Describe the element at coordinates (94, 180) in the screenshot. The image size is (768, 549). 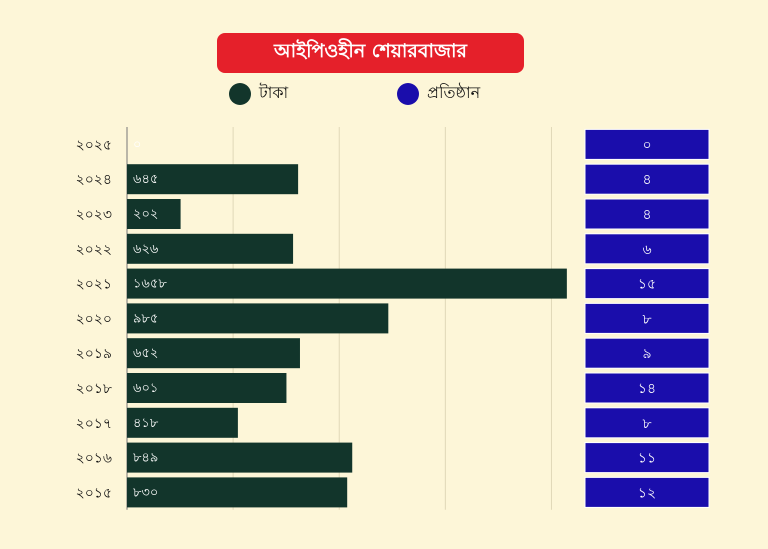
I see `year-label: ২০২৪` at that location.